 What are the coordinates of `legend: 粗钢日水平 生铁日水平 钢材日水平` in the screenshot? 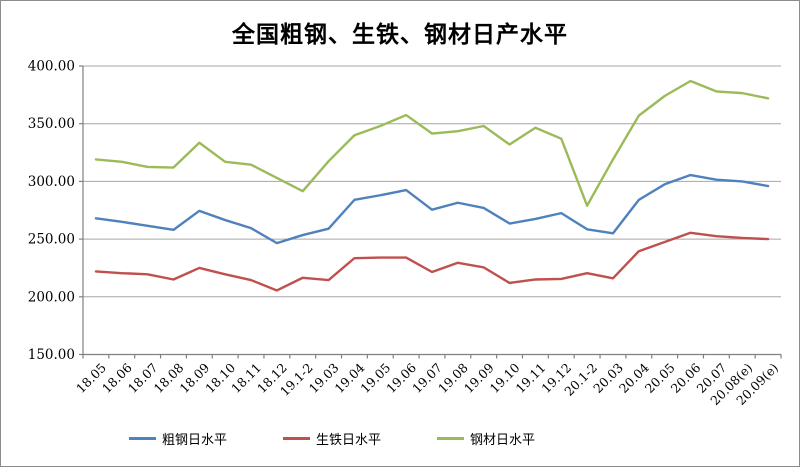 It's located at (332, 438).